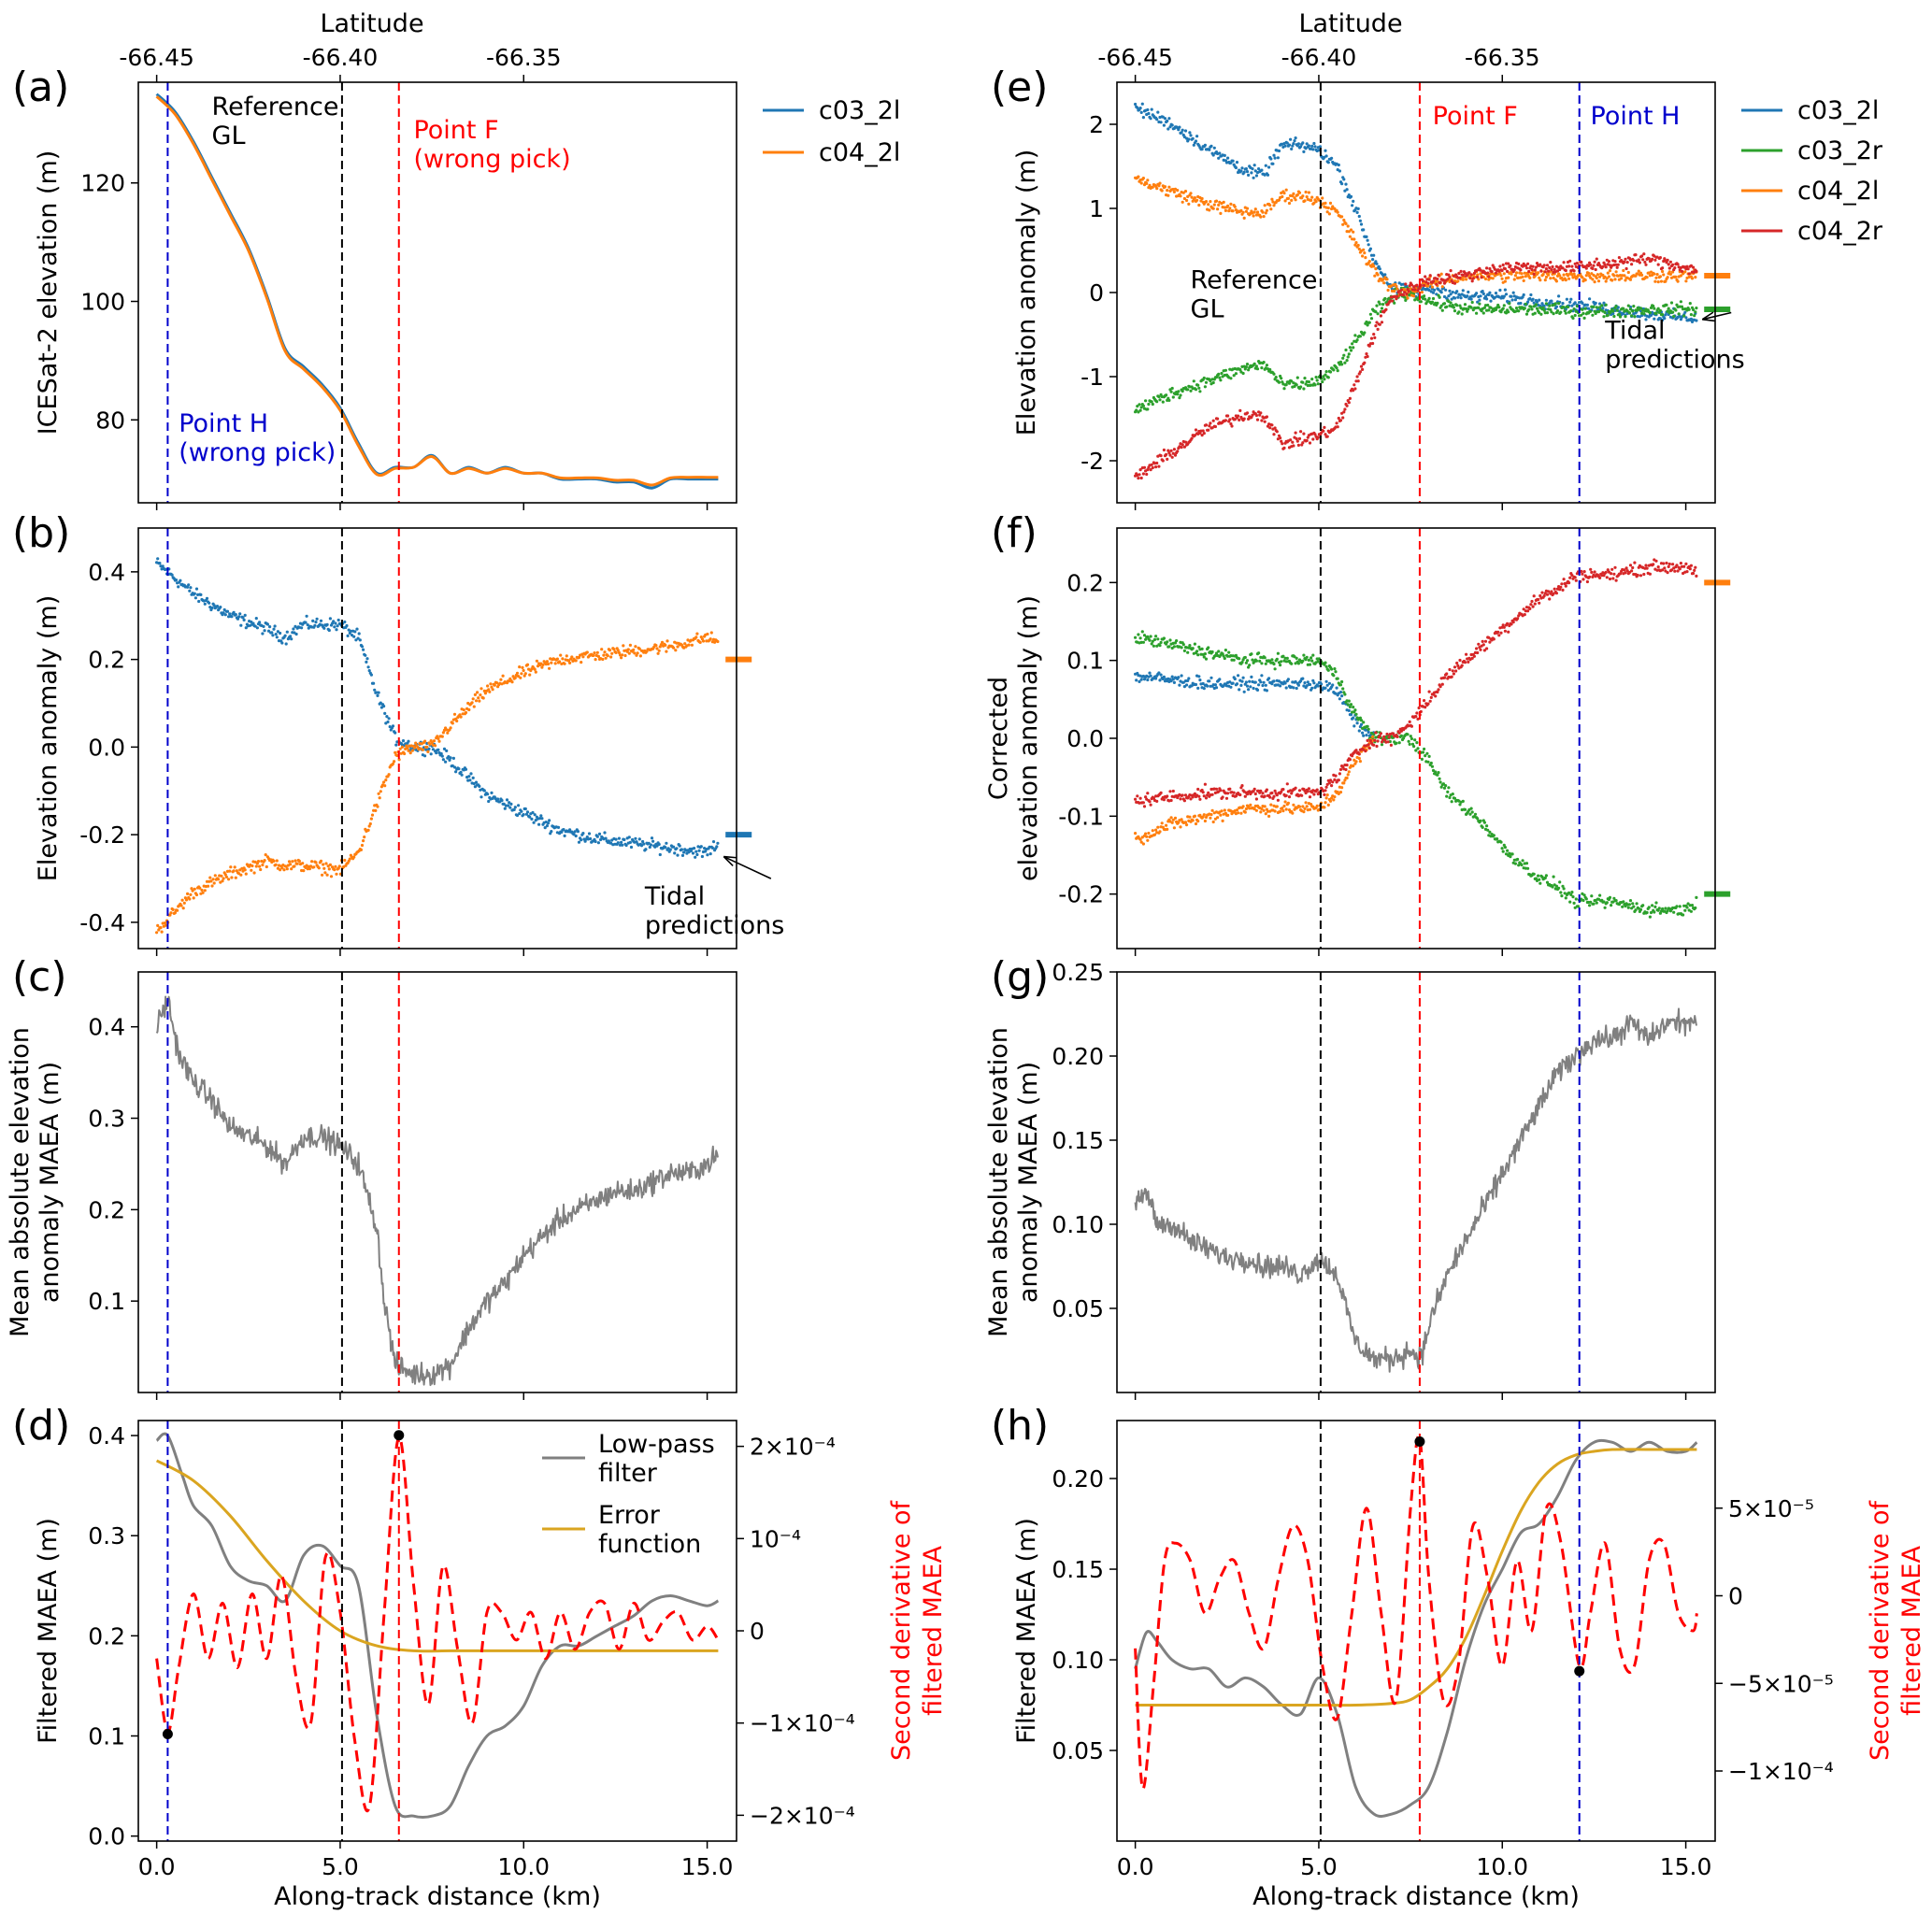 This screenshot has width=1932, height=1928. Describe the element at coordinates (757, 1631) in the screenshot. I see `y2-tick-label: 0` at that location.